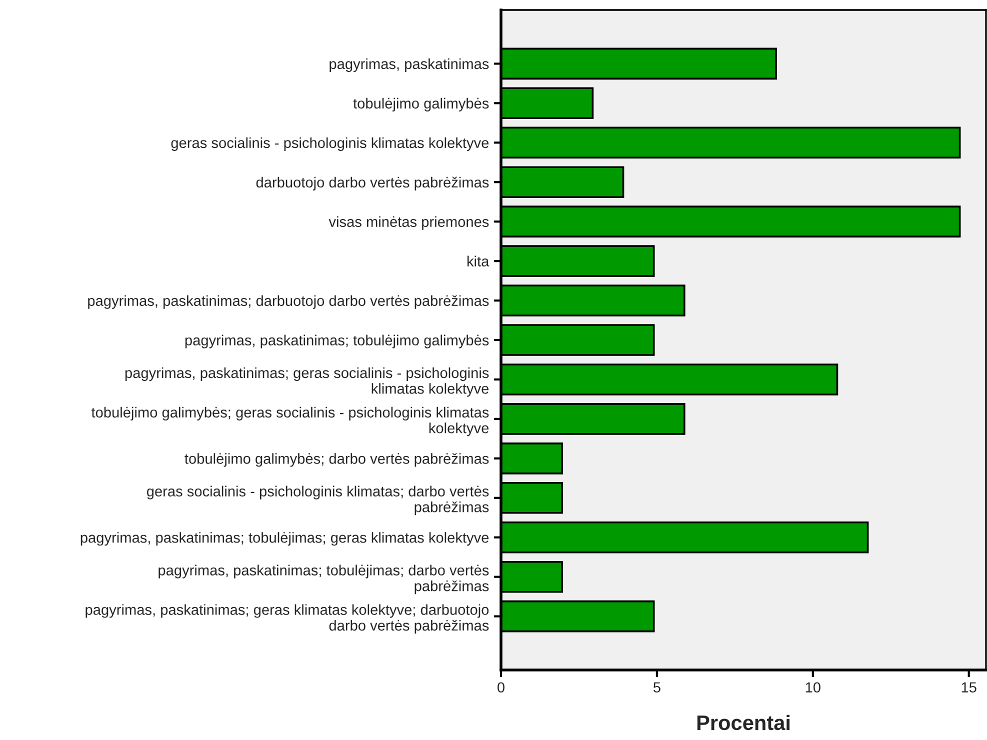 The width and height of the screenshot is (987, 740). I want to click on y-tick-label: tobulėjimo galimybės; darbo vertės pabrėžimas, so click(336, 460).